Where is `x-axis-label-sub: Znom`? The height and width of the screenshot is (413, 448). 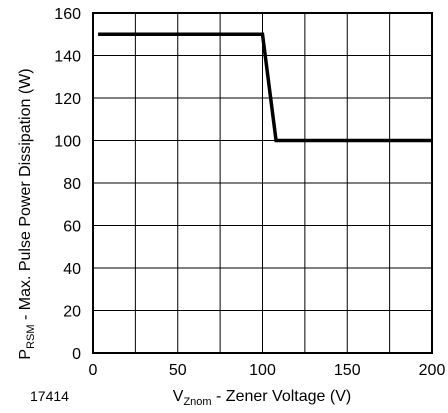
x-axis-label-sub: Znom is located at coordinates (197, 402).